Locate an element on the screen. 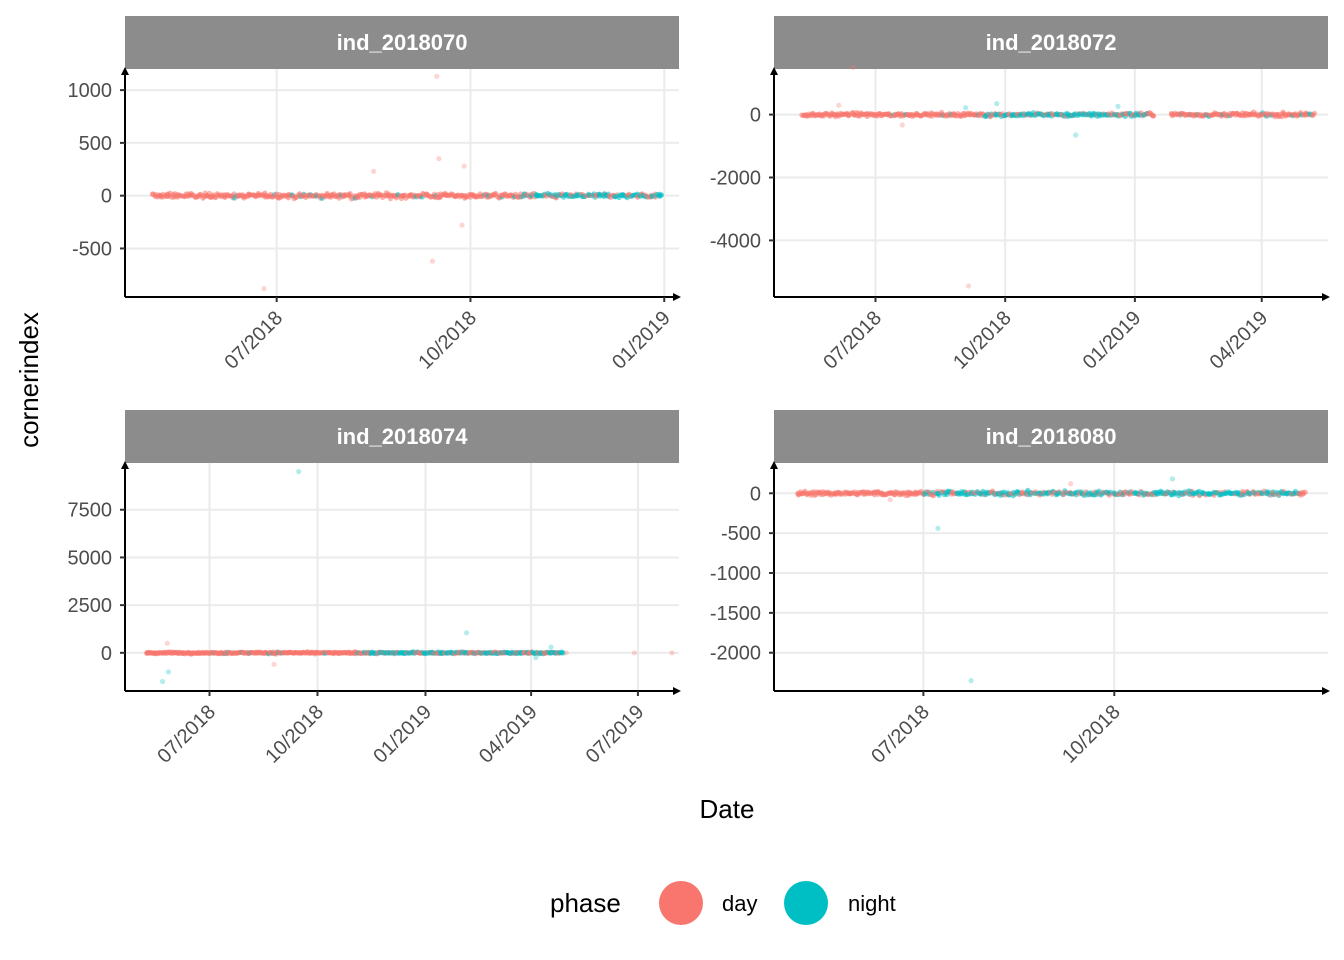 This screenshot has height=960, width=1344. y-tick-label: -500 is located at coordinates (741, 534).